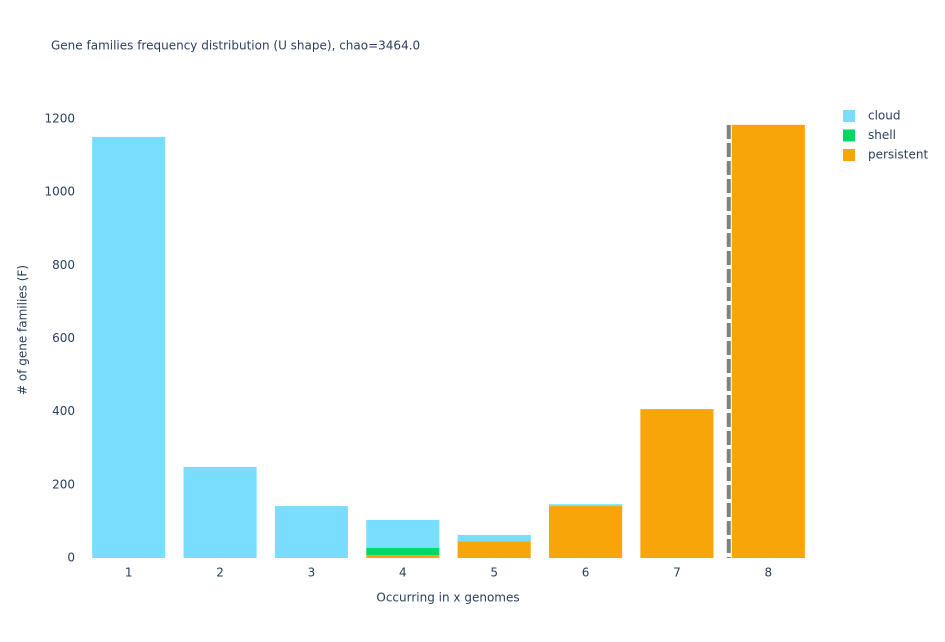 The width and height of the screenshot is (945, 642). What do you see at coordinates (220, 573) in the screenshot?
I see `x-tick-label: 2` at bounding box center [220, 573].